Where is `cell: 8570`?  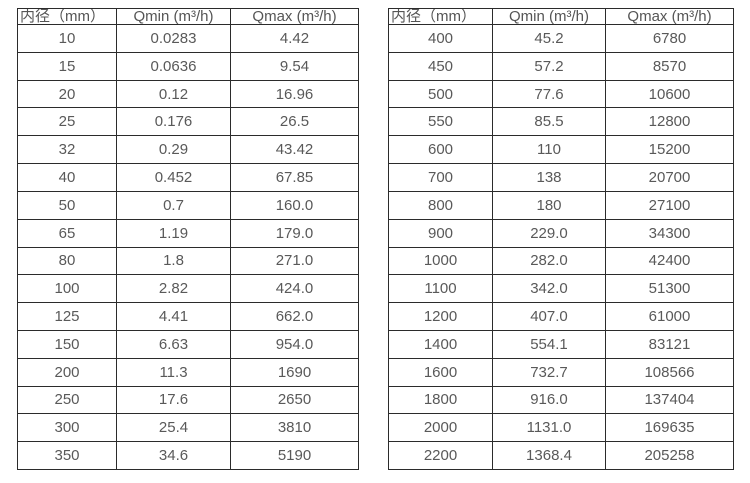
cell: 8570 is located at coordinates (669, 66).